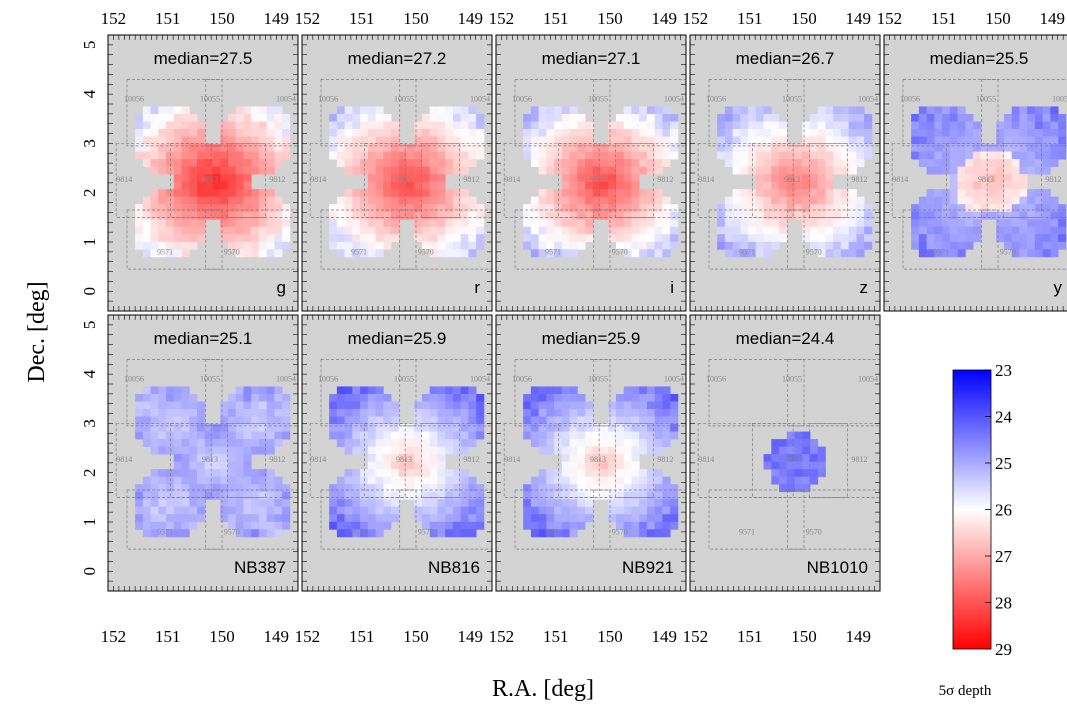  What do you see at coordinates (591, 58) in the screenshot?
I see `median-label: median=27.1` at bounding box center [591, 58].